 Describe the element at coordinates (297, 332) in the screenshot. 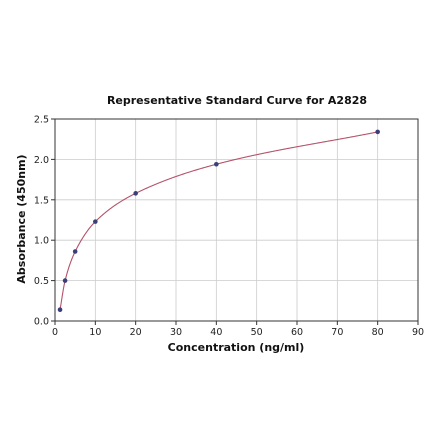

I see `x-tick-label: 60` at that location.